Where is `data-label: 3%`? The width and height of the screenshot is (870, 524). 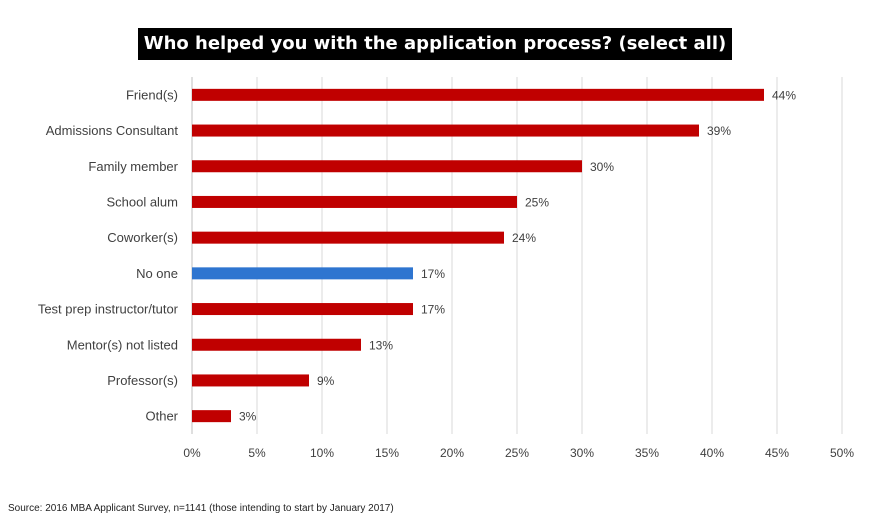 data-label: 3% is located at coordinates (248, 417).